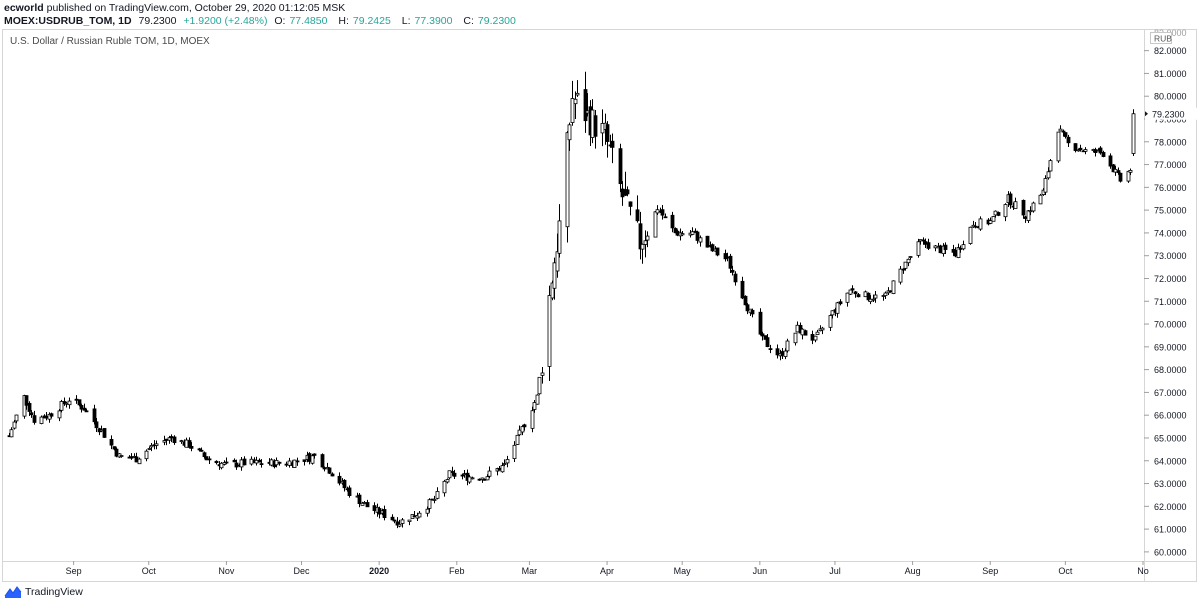  I want to click on price-tick-label: 68.0000, so click(1170, 370).